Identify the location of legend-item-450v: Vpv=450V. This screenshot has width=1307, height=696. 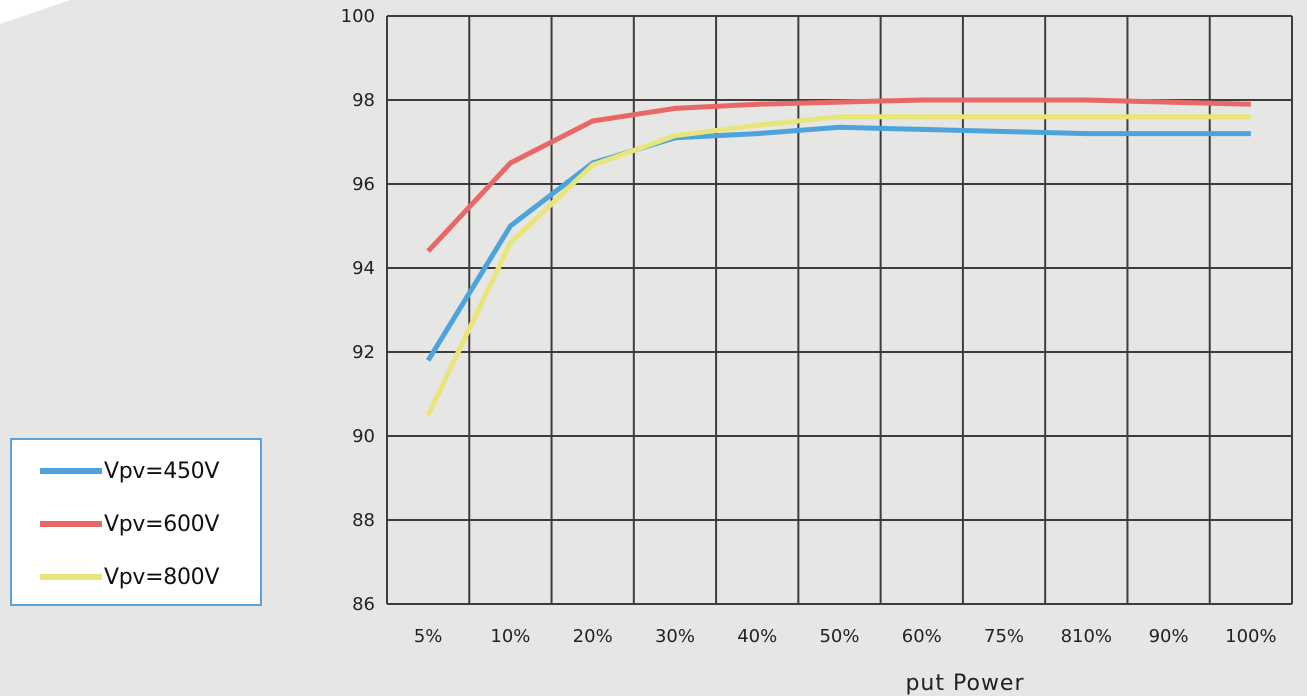
(129, 471).